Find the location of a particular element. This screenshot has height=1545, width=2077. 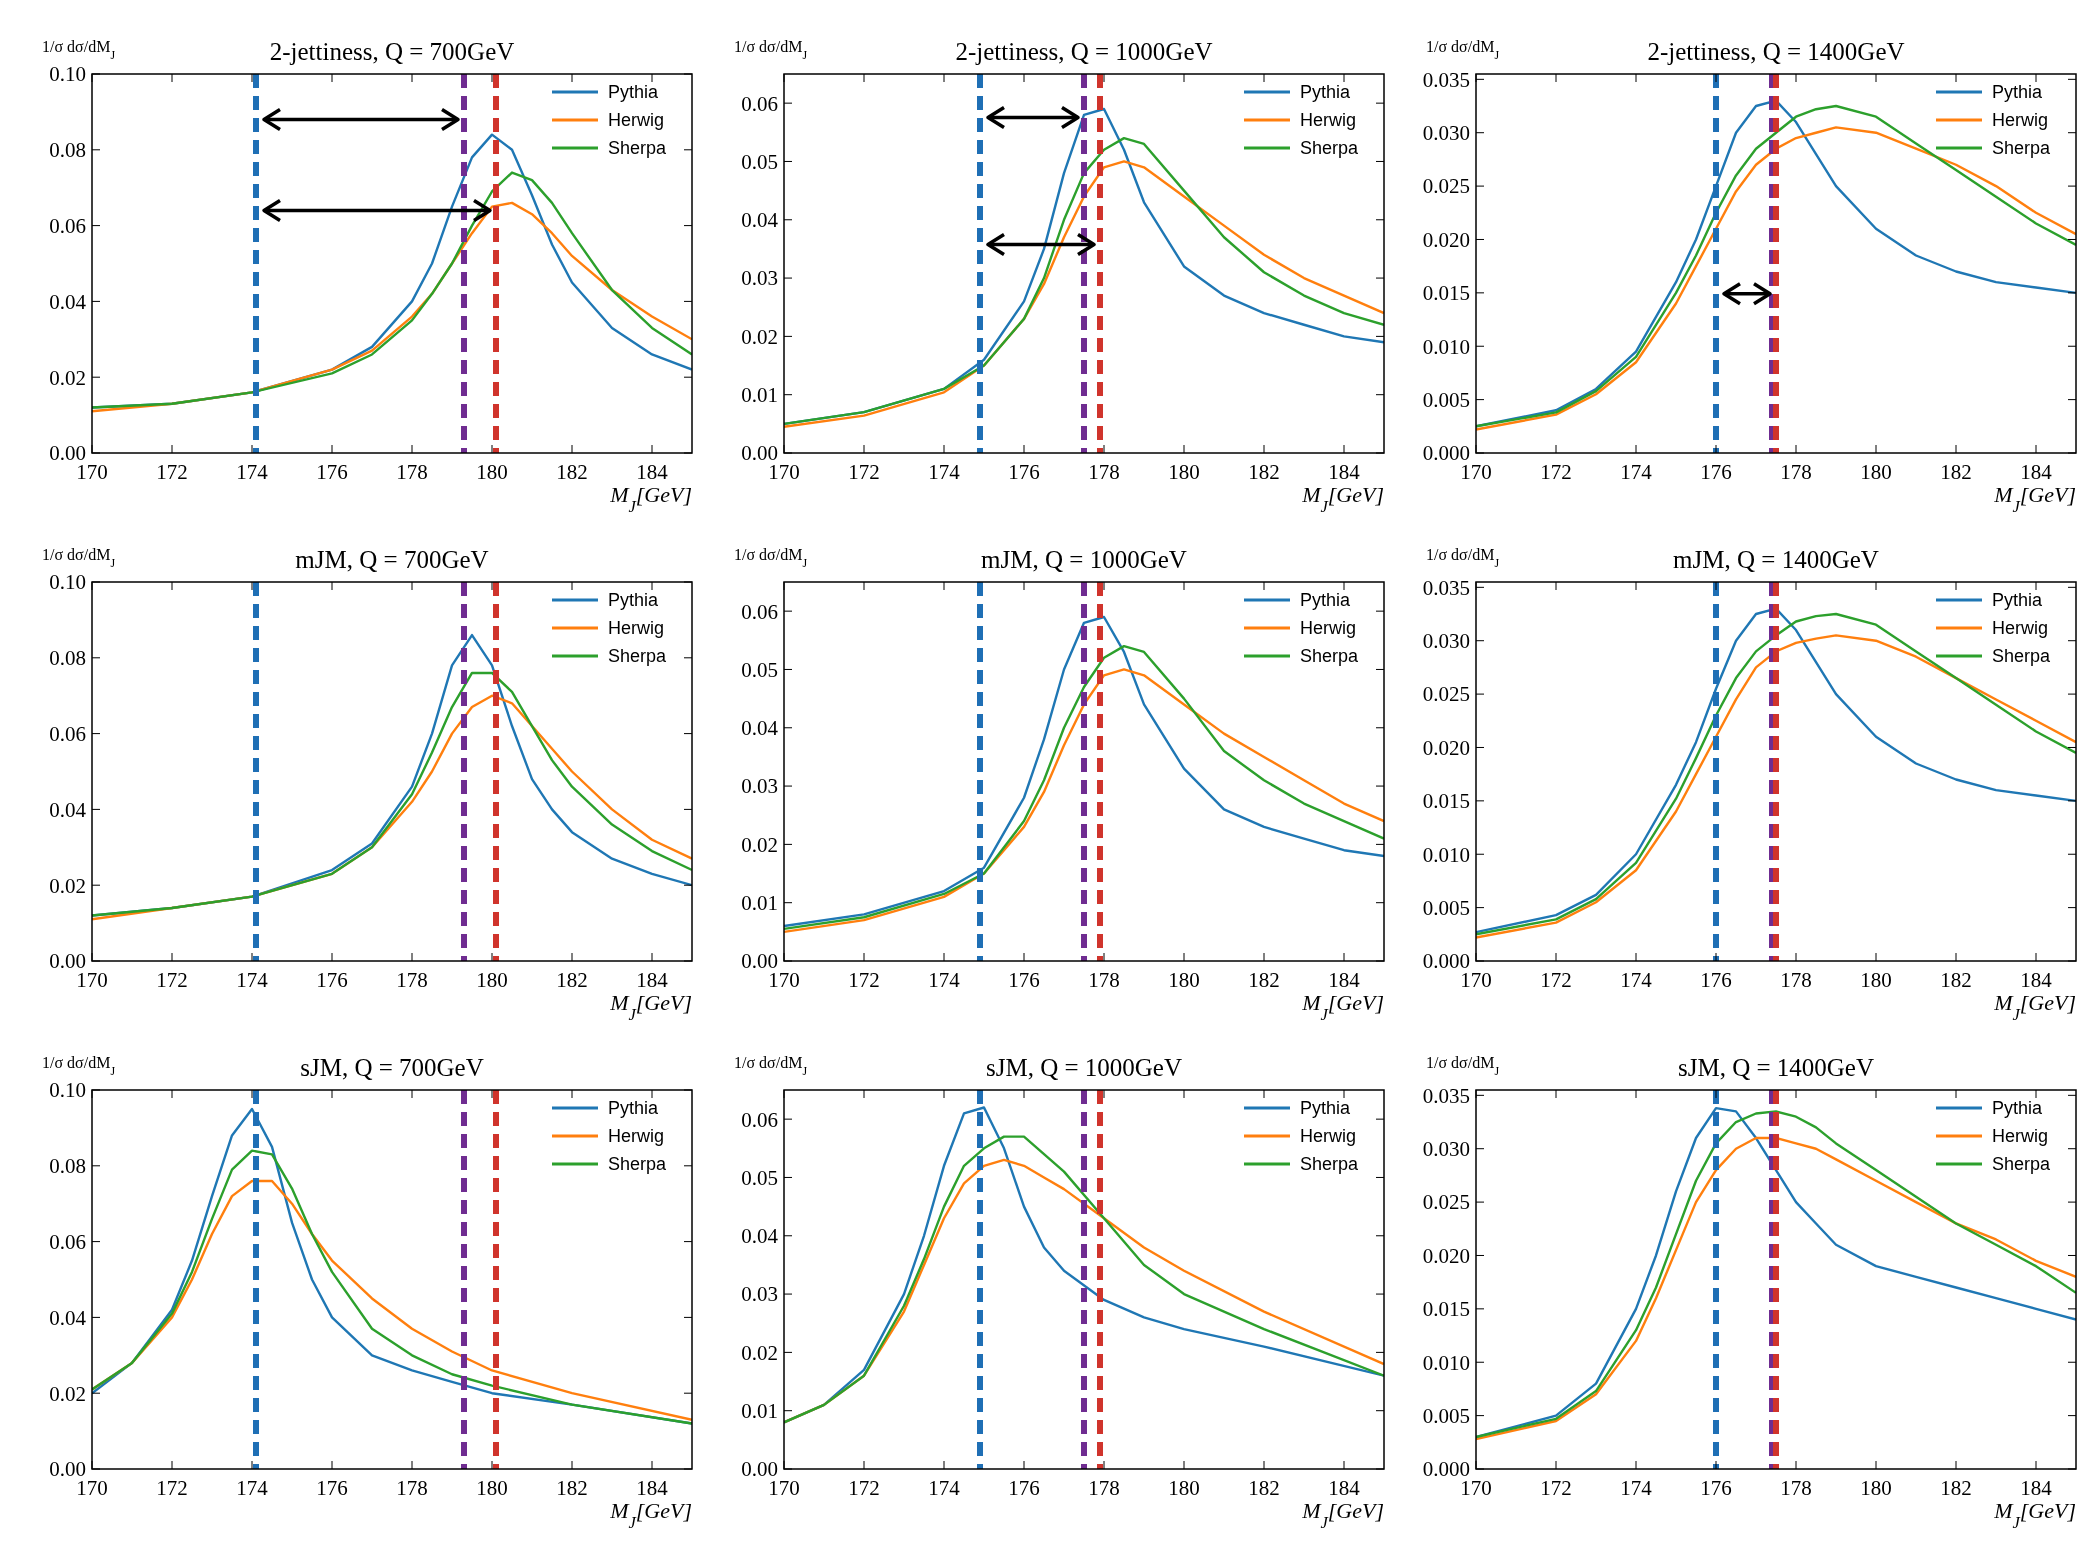

chart-title: 2-jettiness, Q = 700GeV is located at coordinates (392, 51).